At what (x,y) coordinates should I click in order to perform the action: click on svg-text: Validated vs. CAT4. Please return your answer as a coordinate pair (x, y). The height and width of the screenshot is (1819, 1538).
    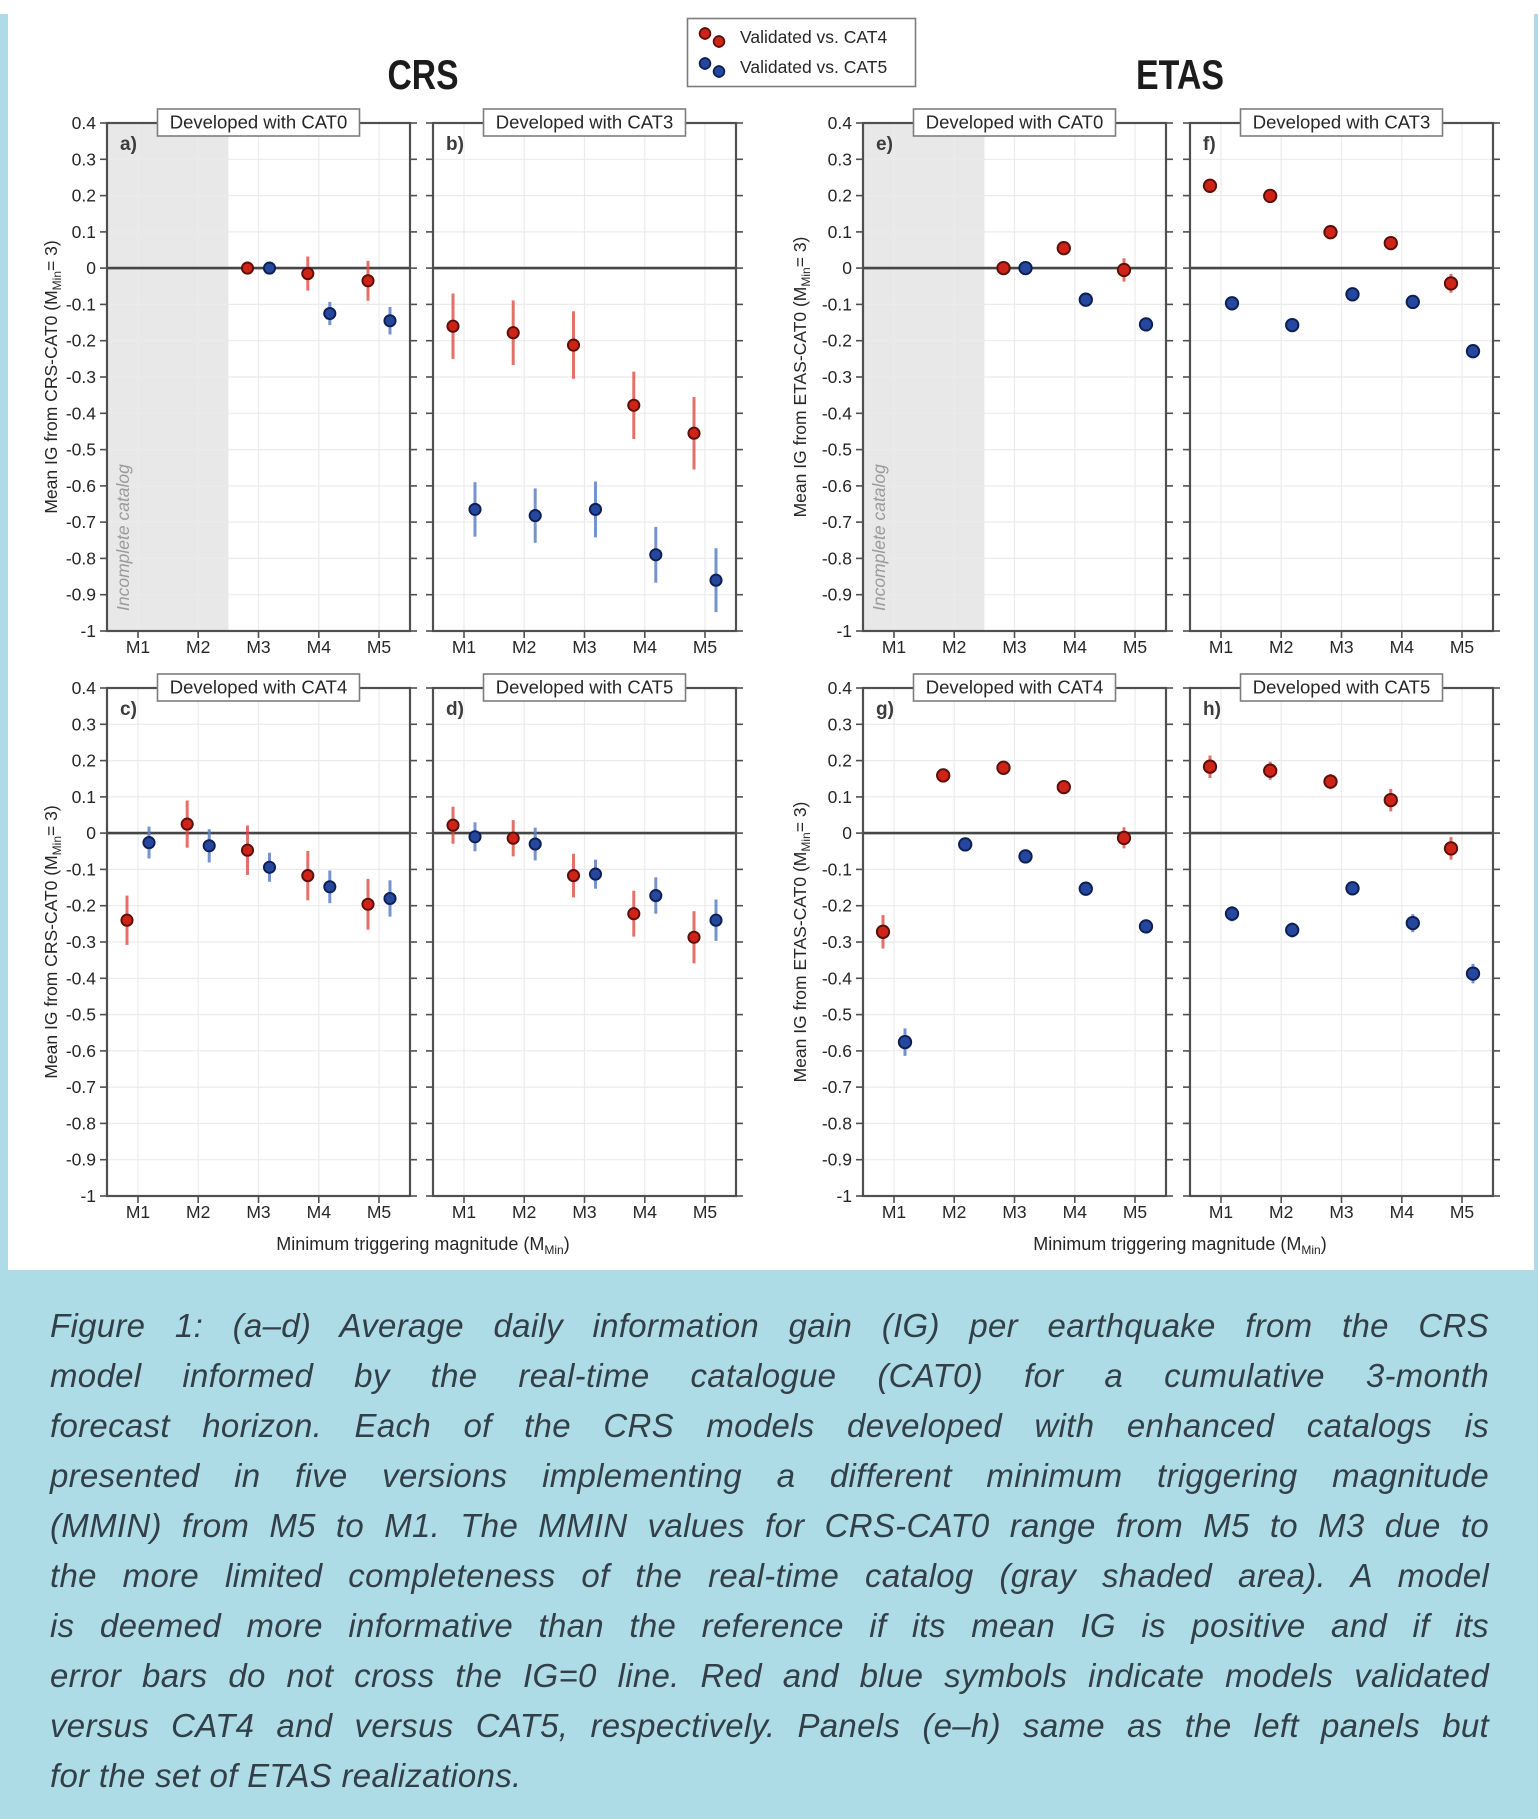
    Looking at the image, I should click on (813, 37).